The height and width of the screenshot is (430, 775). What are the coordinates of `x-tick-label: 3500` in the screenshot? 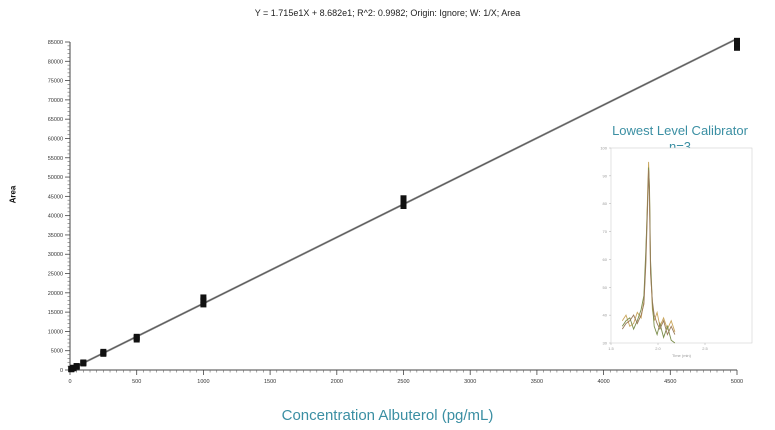 It's located at (537, 382).